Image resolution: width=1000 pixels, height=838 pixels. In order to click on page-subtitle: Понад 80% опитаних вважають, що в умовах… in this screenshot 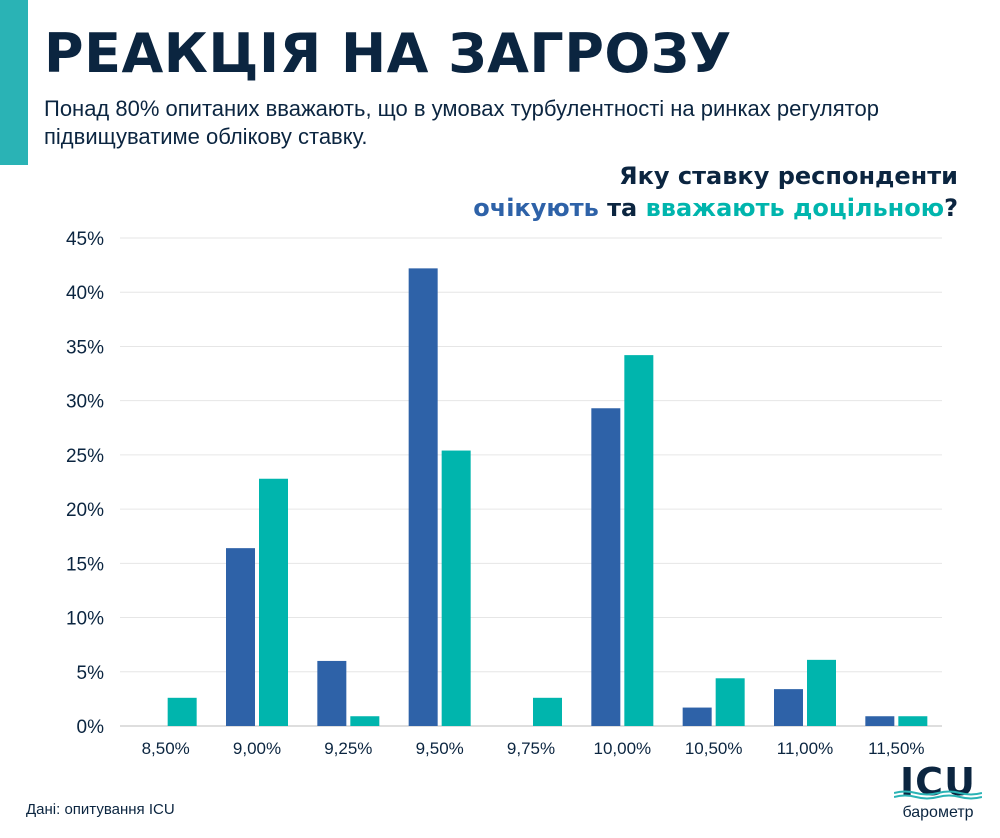, I will do `click(461, 122)`.